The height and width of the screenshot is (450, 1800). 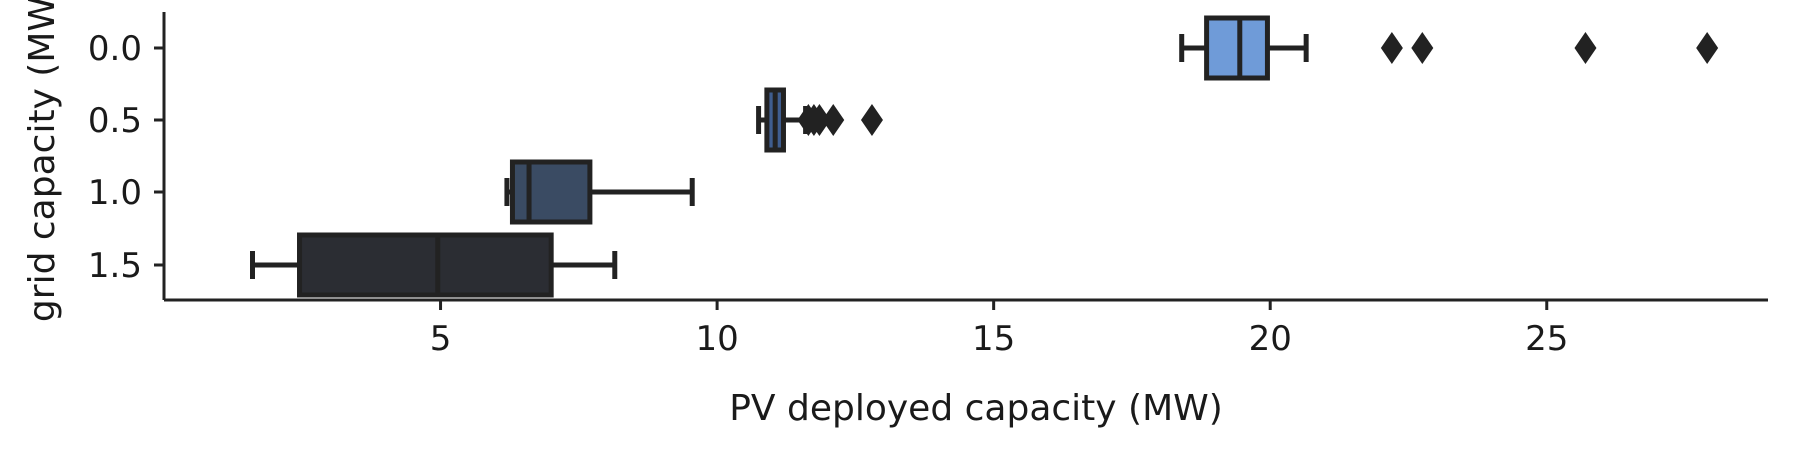 What do you see at coordinates (716, 339) in the screenshot?
I see `x-tick-label: 10` at bounding box center [716, 339].